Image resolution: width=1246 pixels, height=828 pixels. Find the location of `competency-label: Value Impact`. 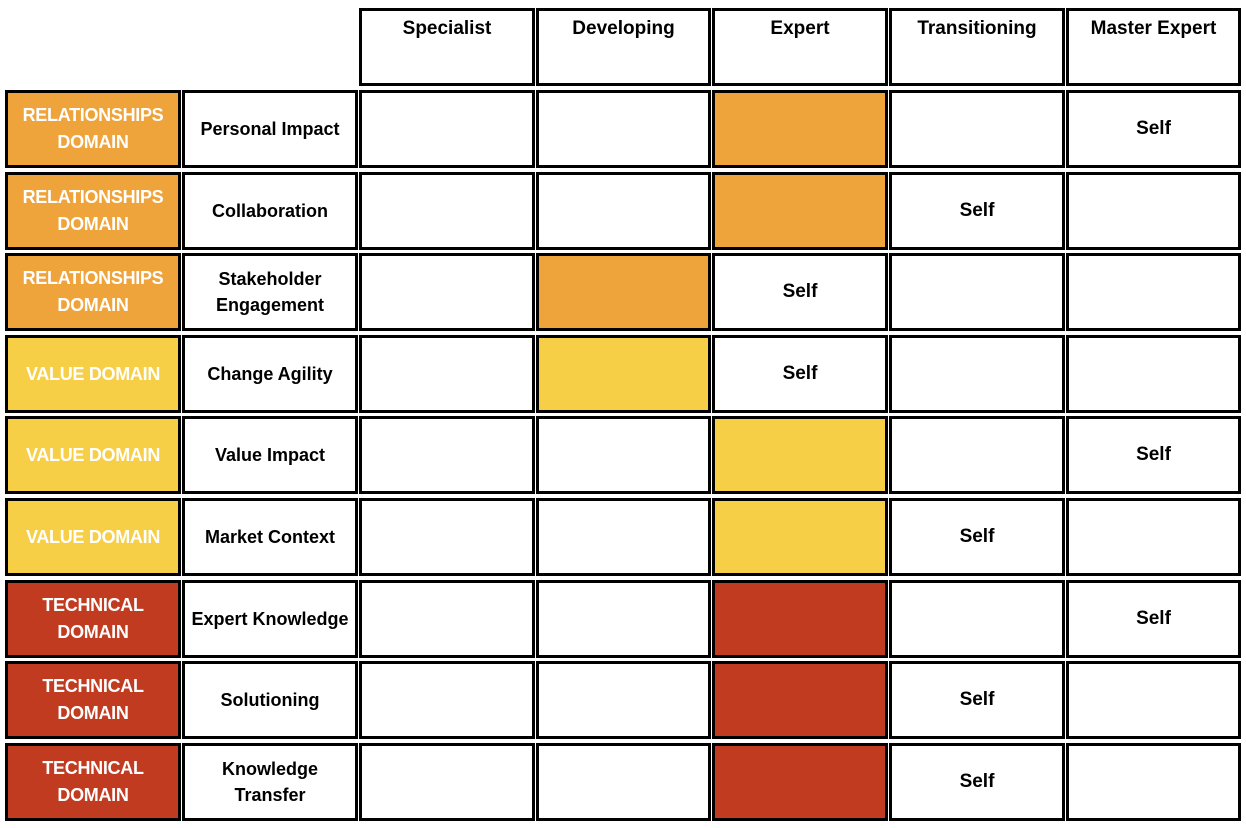

competency-label: Value Impact is located at coordinates (270, 455).